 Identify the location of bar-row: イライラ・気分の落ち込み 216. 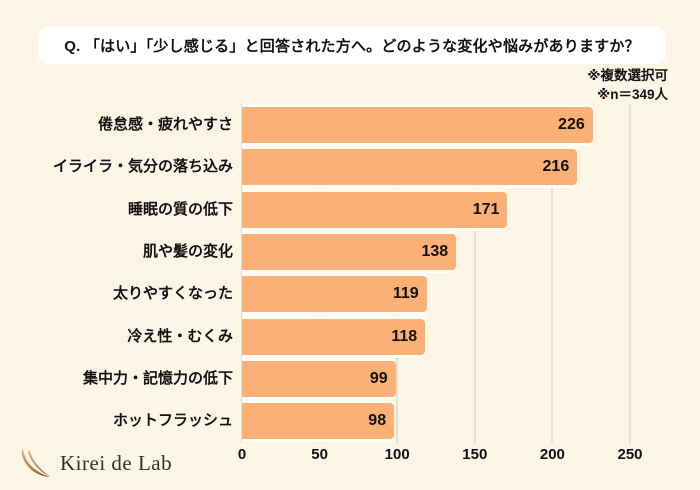
(350, 167).